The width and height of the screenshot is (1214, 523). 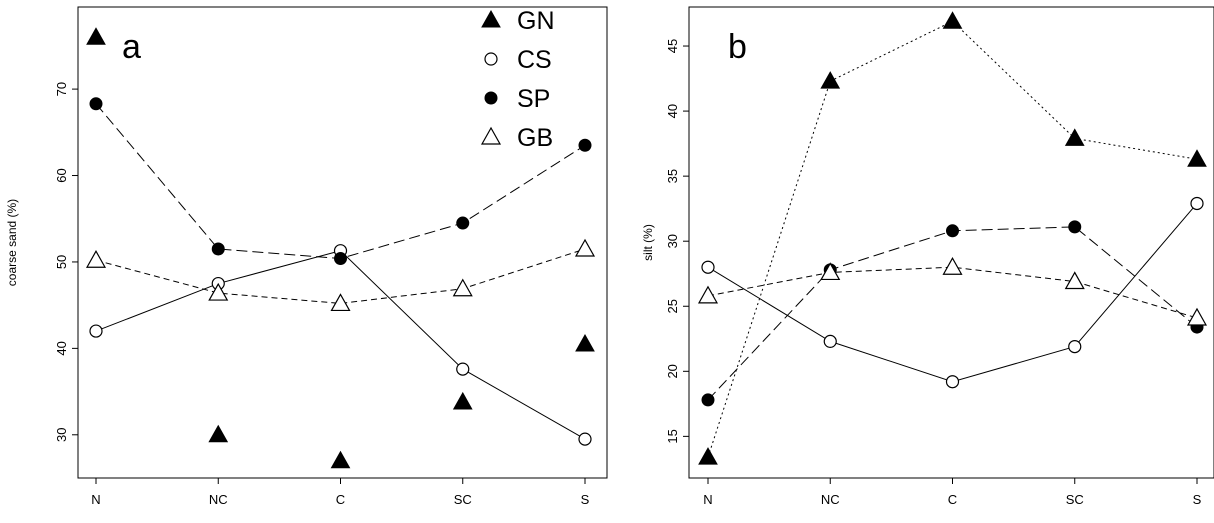 What do you see at coordinates (533, 99) in the screenshot?
I see `legend-label: SP` at bounding box center [533, 99].